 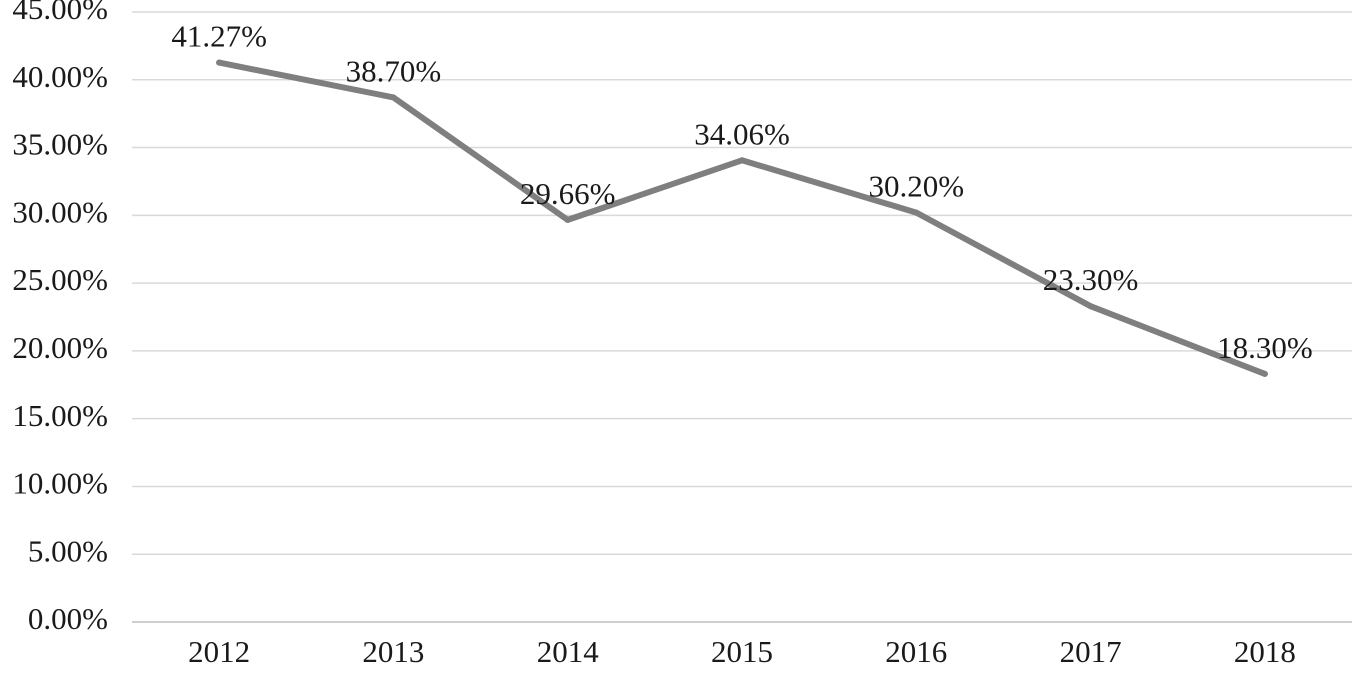 What do you see at coordinates (68, 550) in the screenshot?
I see `y-tick-label: 5.00%` at bounding box center [68, 550].